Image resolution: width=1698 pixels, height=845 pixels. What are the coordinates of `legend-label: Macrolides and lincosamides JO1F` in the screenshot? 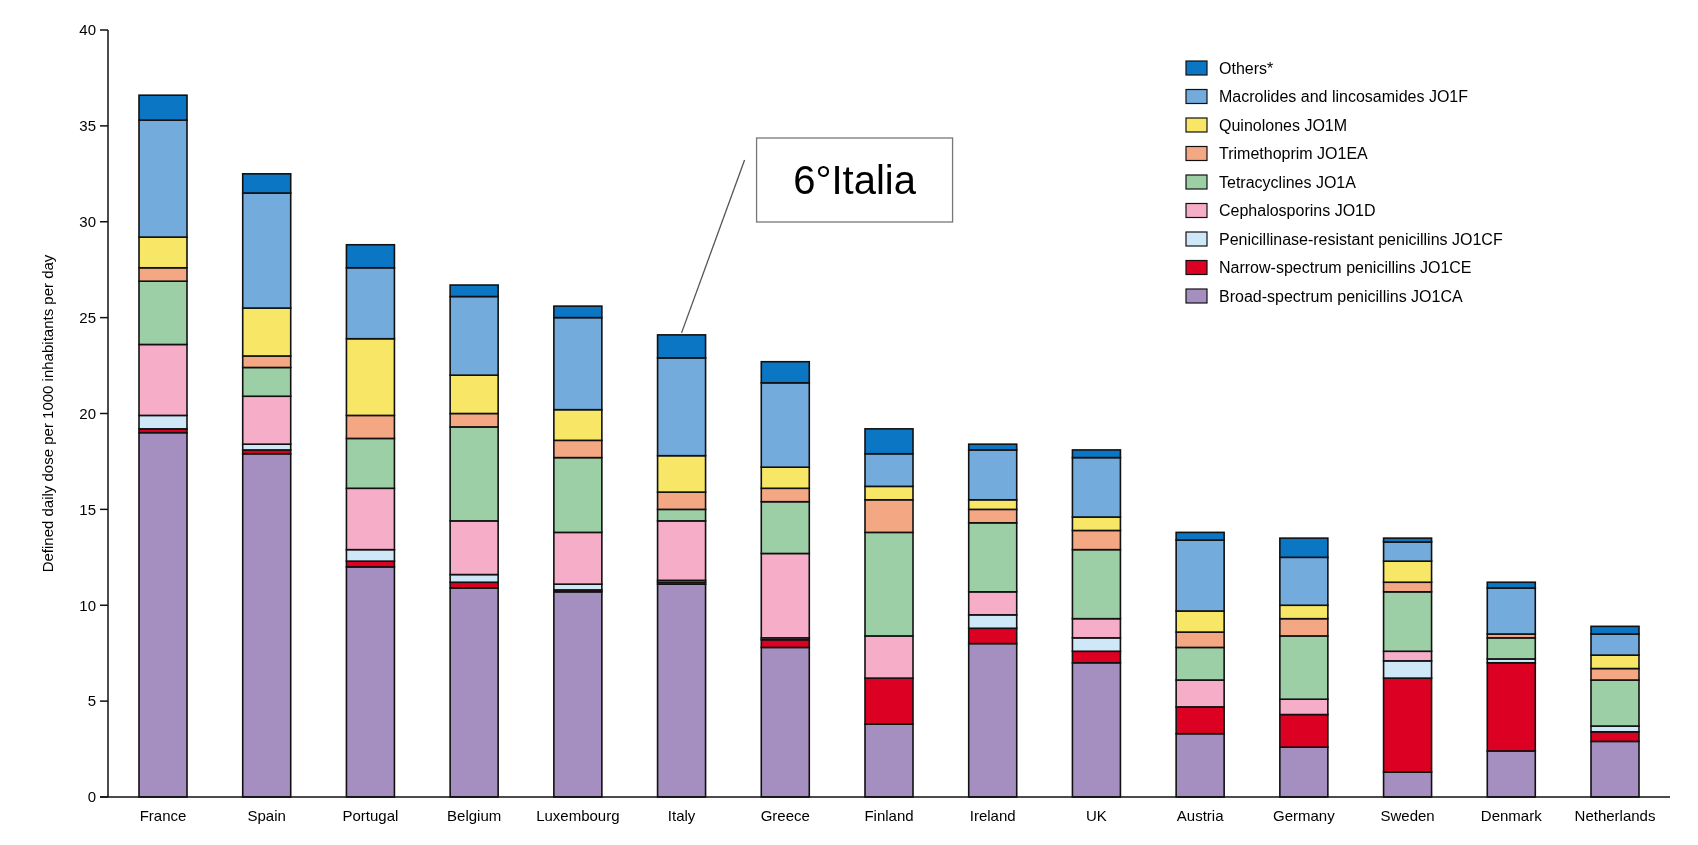 It's located at (1344, 97).